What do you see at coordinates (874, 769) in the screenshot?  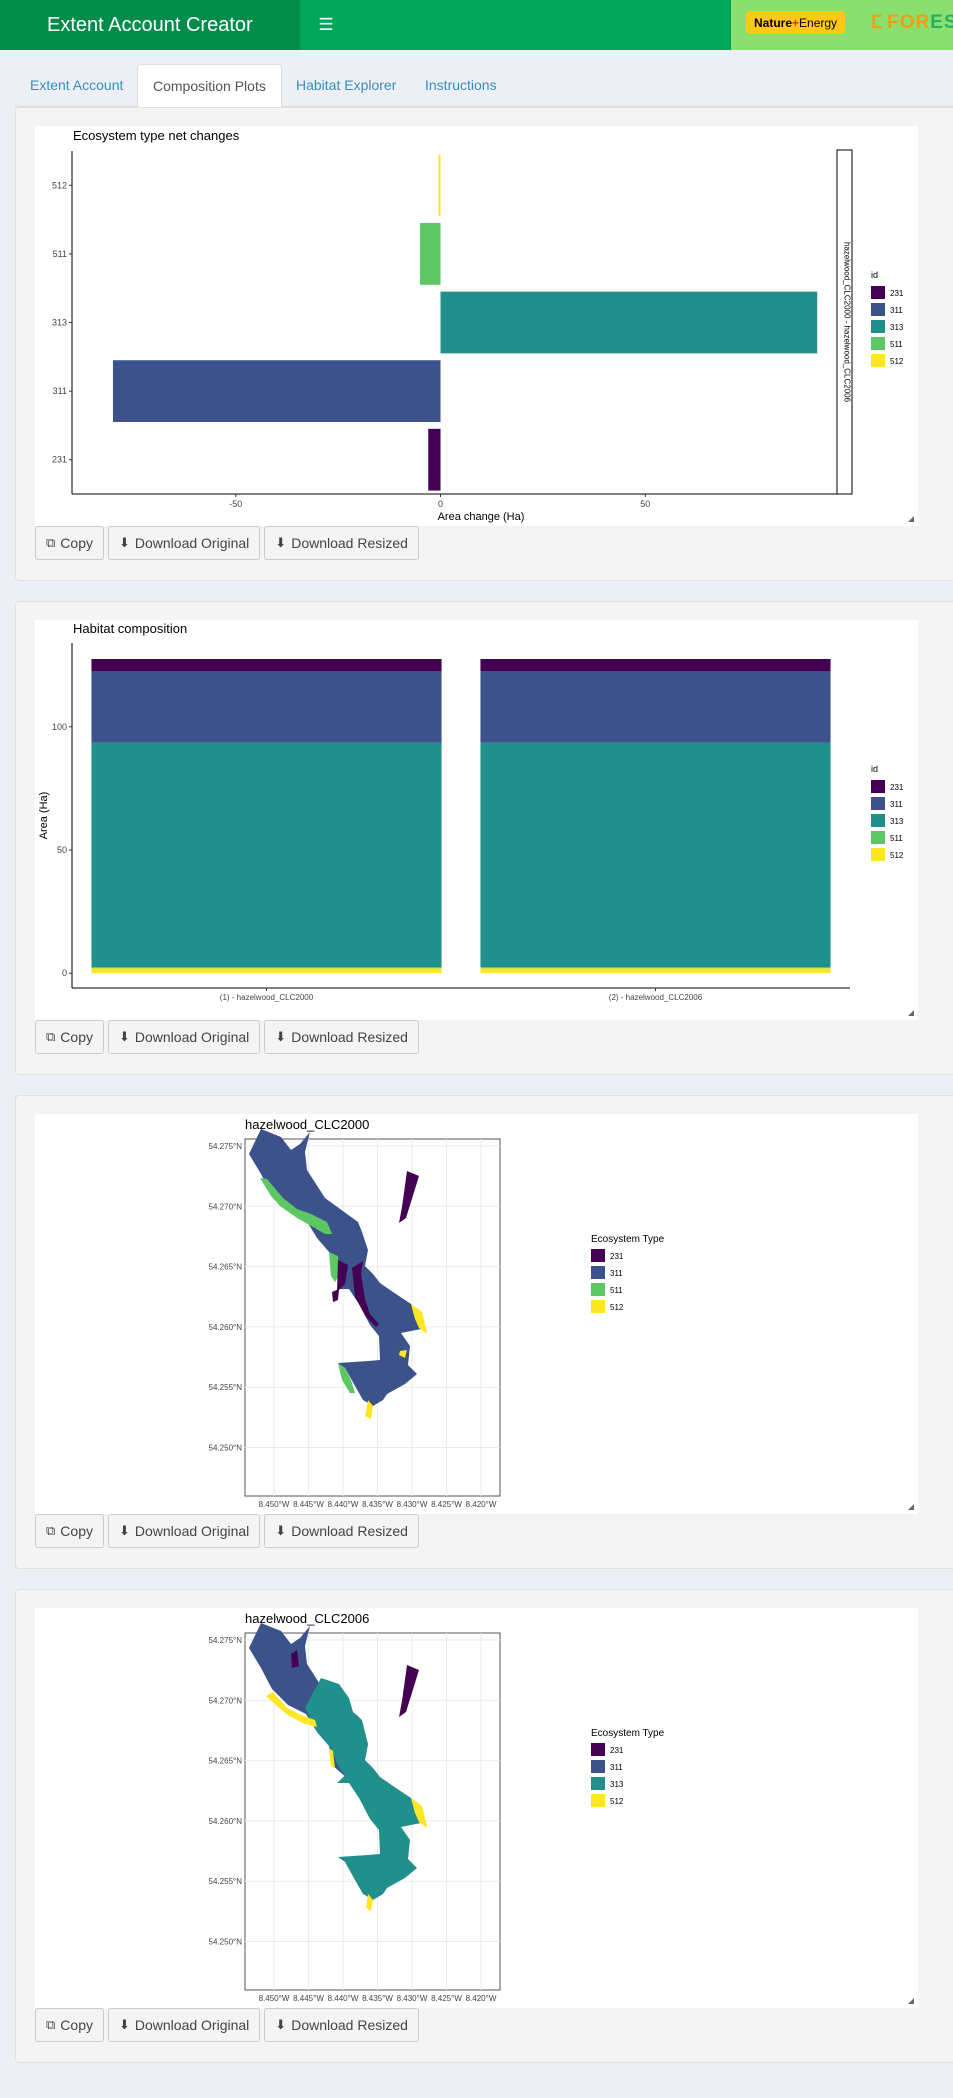 I see `legend-title: id` at bounding box center [874, 769].